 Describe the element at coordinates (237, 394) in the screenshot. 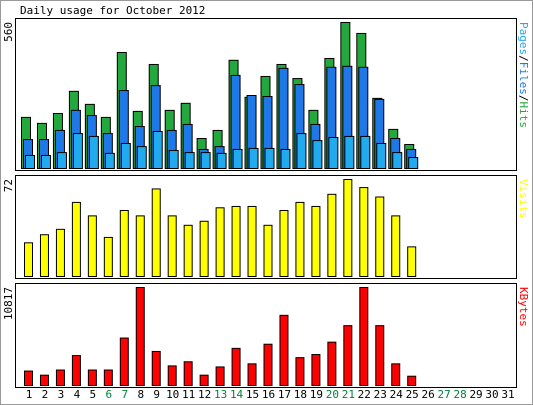

I see `x-tick-label: 14` at that location.